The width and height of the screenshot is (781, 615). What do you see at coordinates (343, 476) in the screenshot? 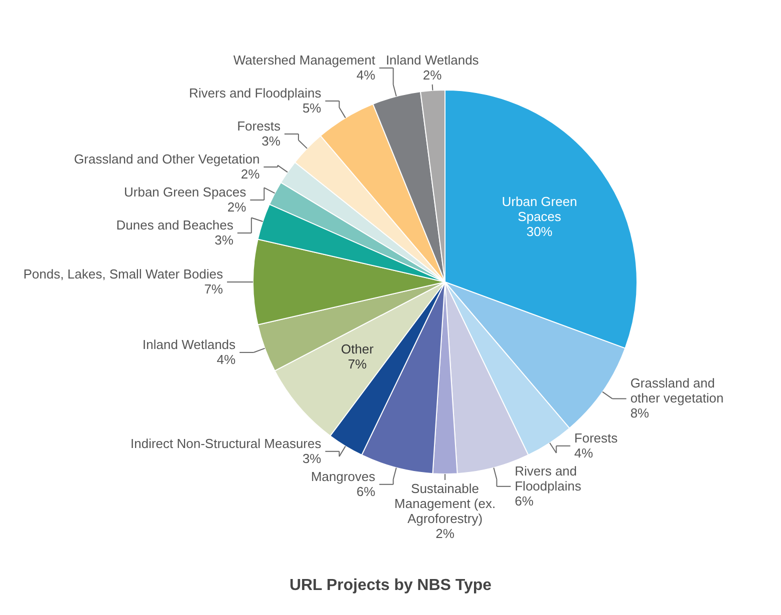
I see `slice-label: Mangroves` at bounding box center [343, 476].